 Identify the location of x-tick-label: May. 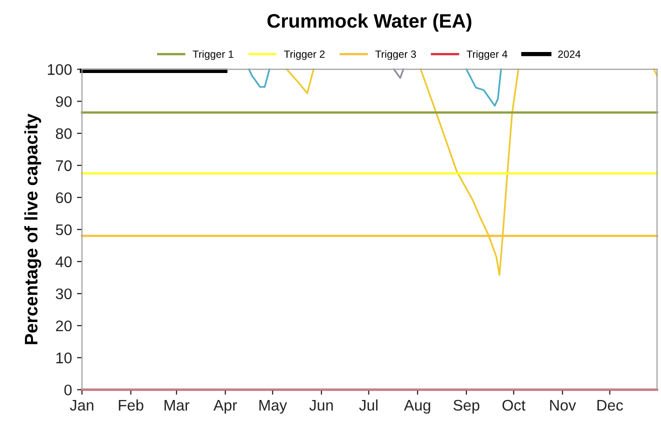
(273, 407).